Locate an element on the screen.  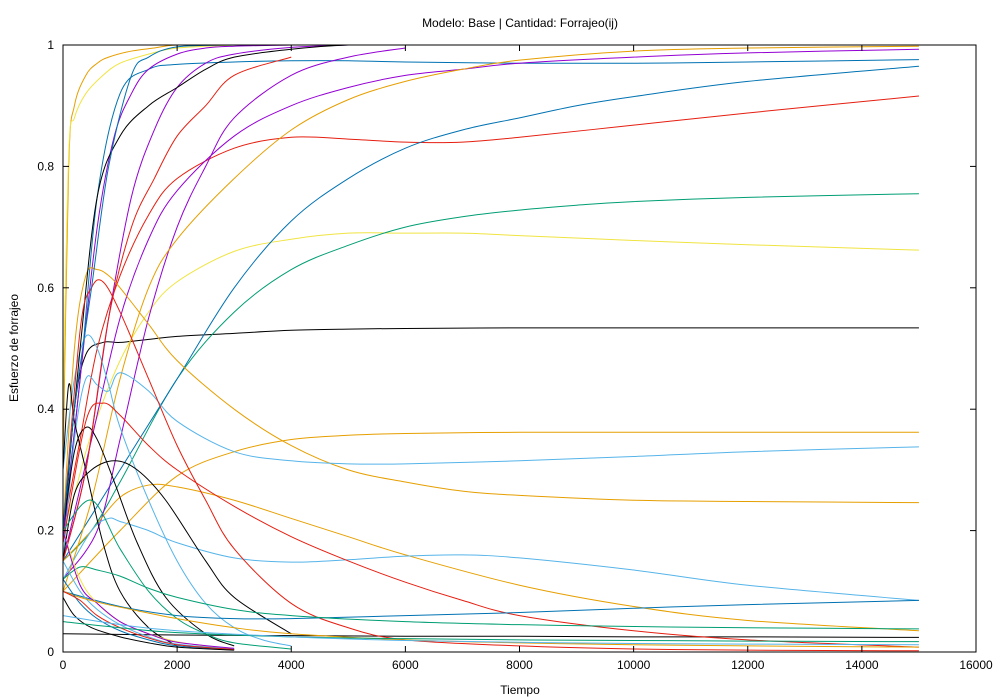
y-tick-label: 0.2 is located at coordinates (45, 531).